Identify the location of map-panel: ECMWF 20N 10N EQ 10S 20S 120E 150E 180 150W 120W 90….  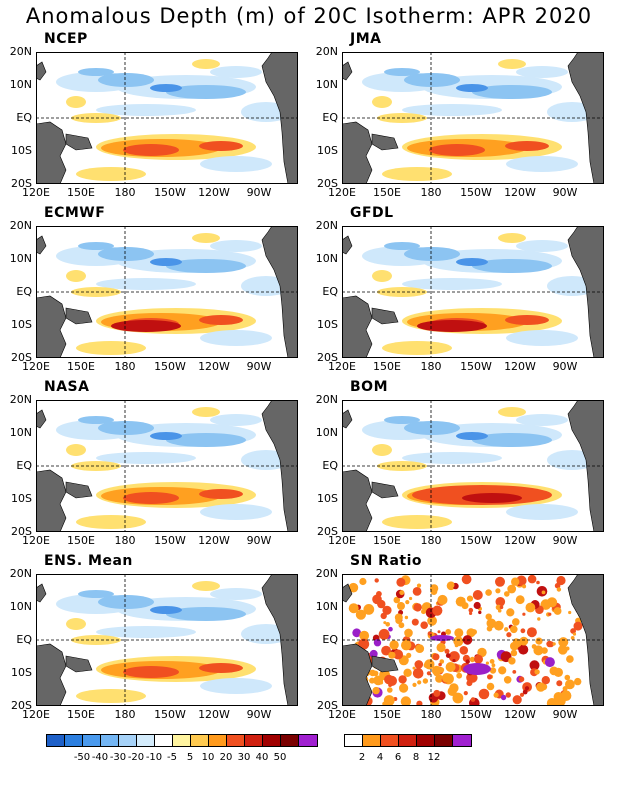
(154, 289).